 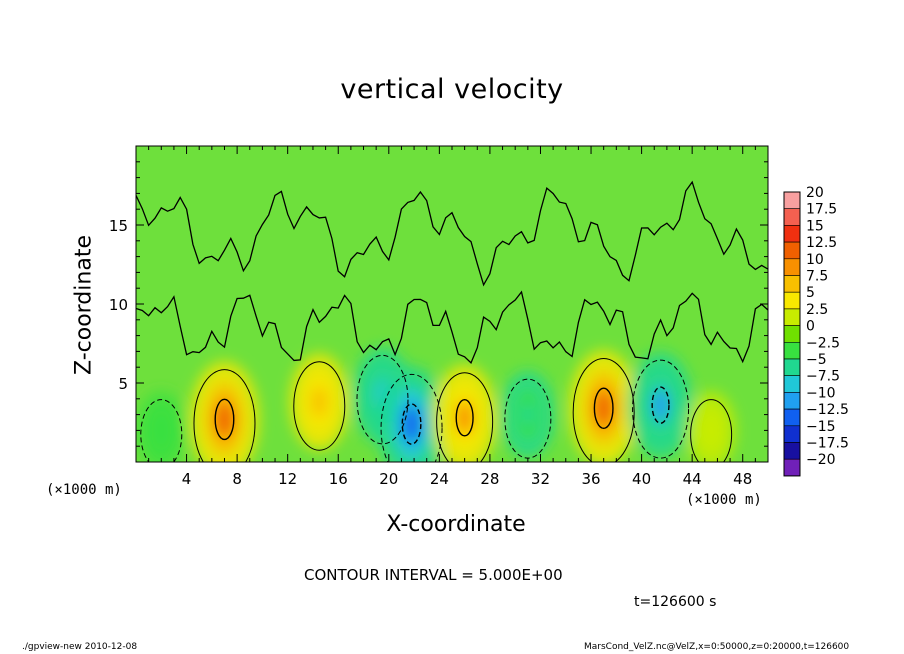 I want to click on footer-left-text: ./gpview-new 2010-12-08, so click(x=80, y=647).